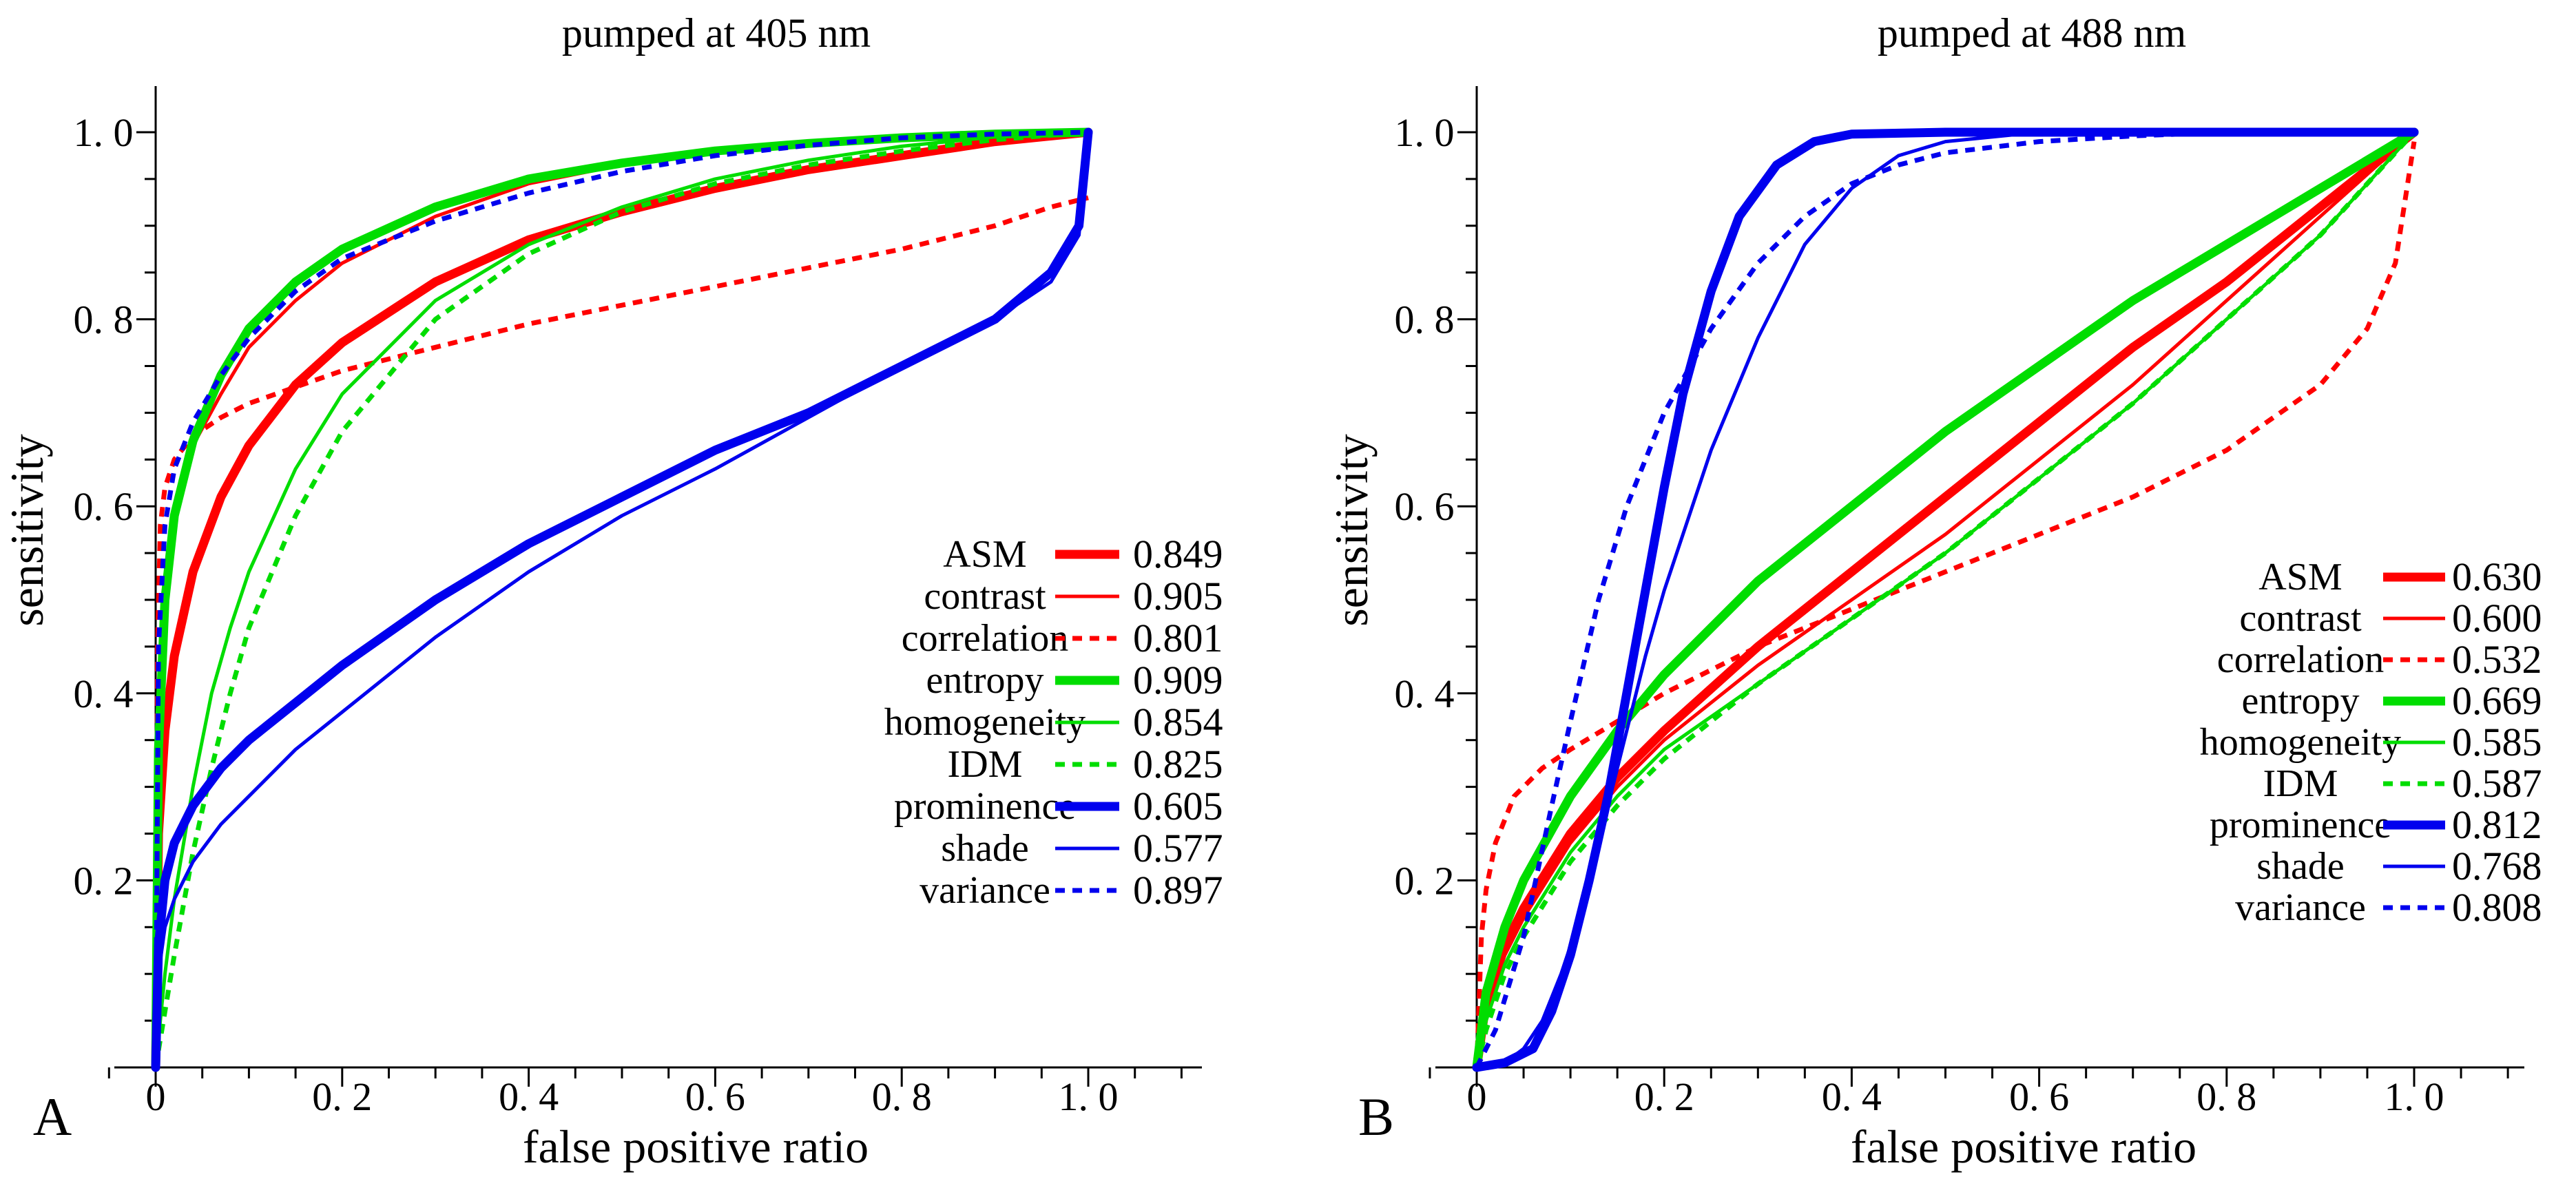 Image resolution: width=2576 pixels, height=1190 pixels. What do you see at coordinates (1178, 554) in the screenshot?
I see `legend-value: 0.849` at bounding box center [1178, 554].